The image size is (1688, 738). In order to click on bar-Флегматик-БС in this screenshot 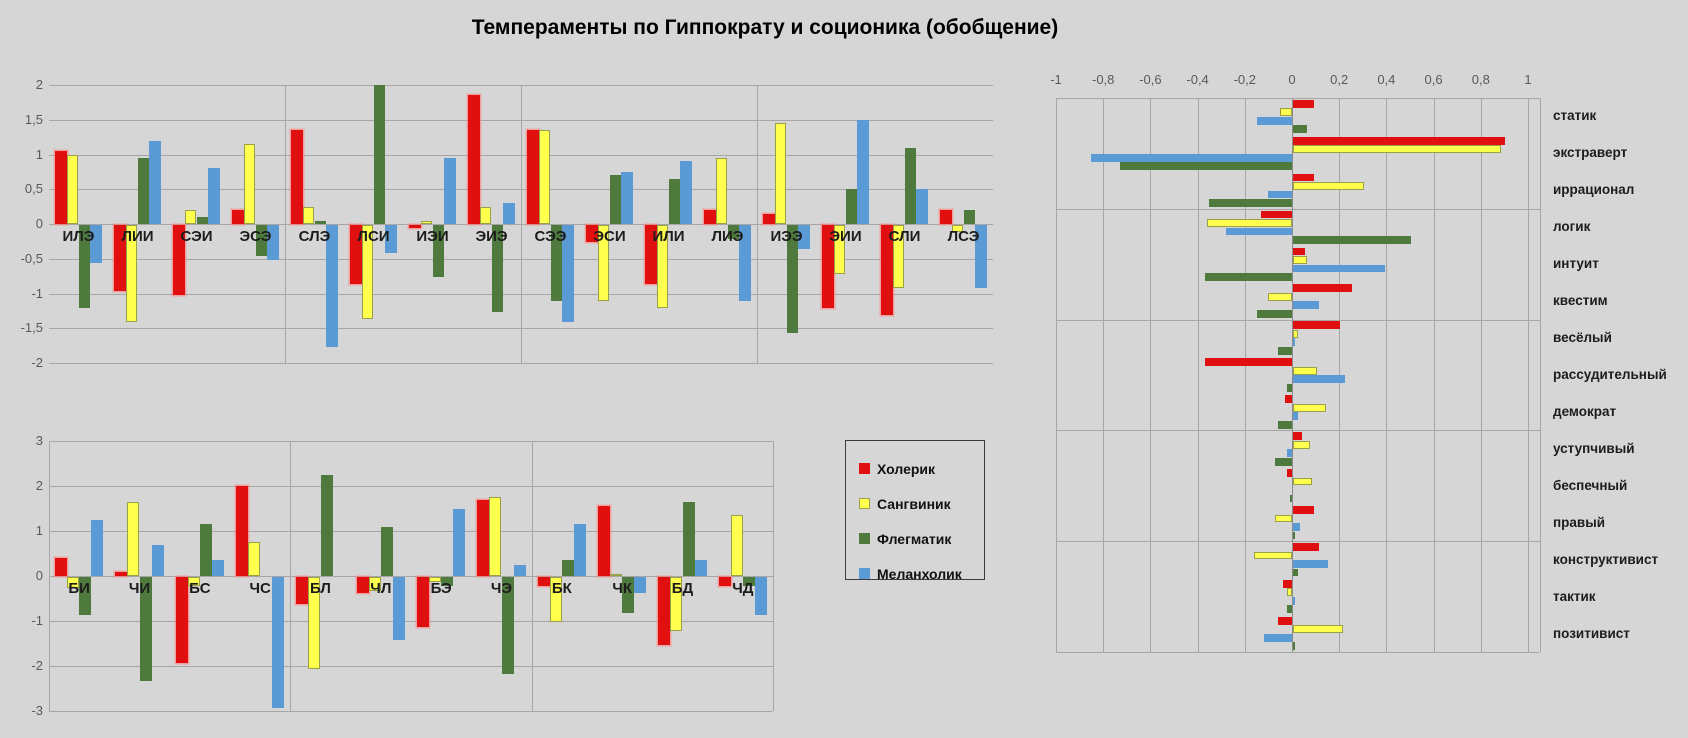, I will do `click(205, 550)`.